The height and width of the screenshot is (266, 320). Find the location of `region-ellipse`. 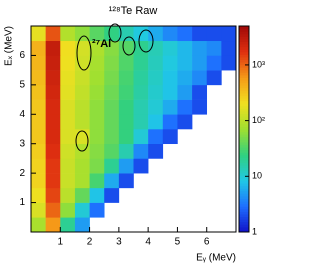

region-ellipse is located at coordinates (84, 53).